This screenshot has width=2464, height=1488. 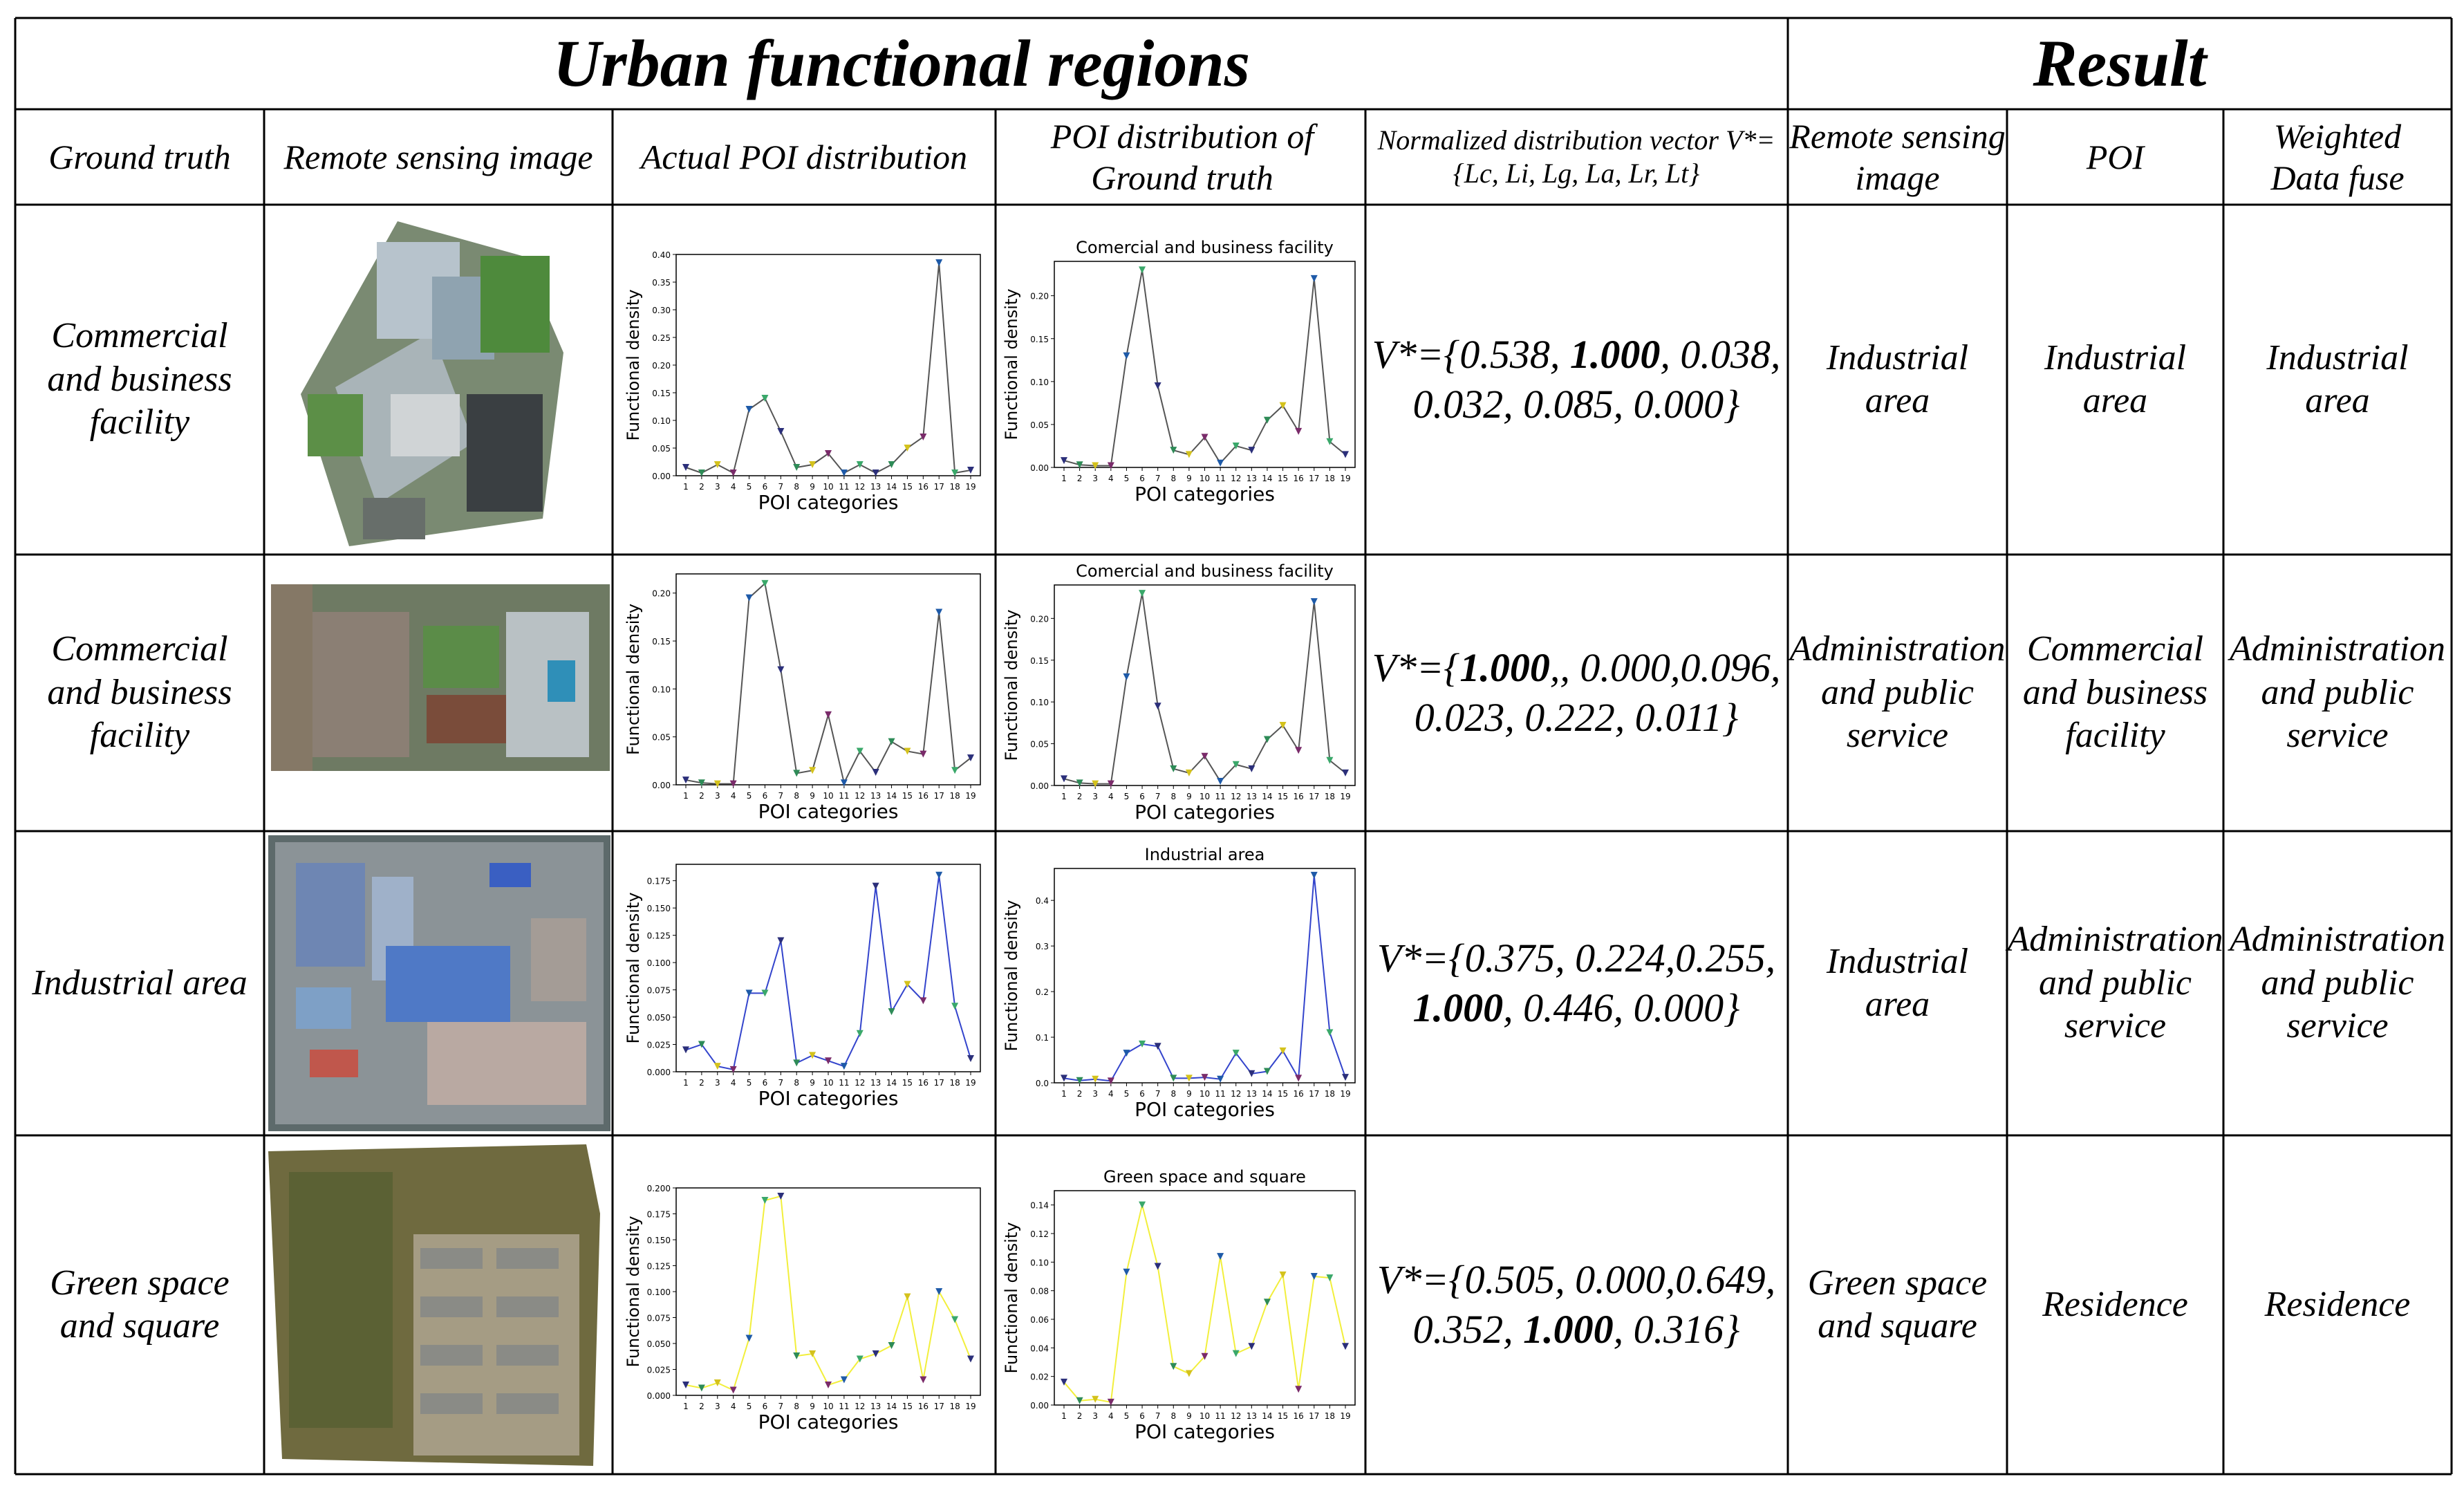 I want to click on vector-text: ,, 0.000,0.096, 0.023, 0.222, 0.011}, so click(x=1597, y=692).